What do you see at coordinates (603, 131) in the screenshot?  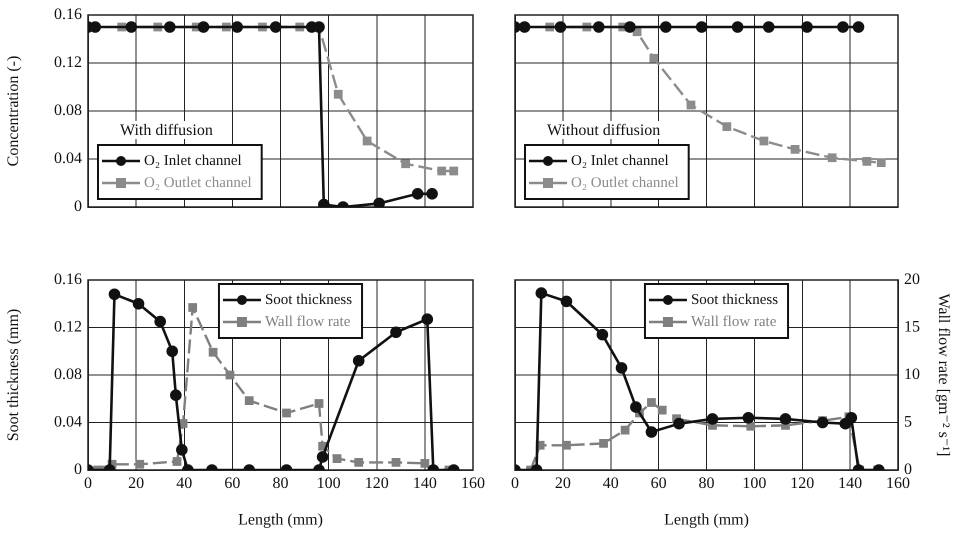 I see `annotation: Without diffusion` at bounding box center [603, 131].